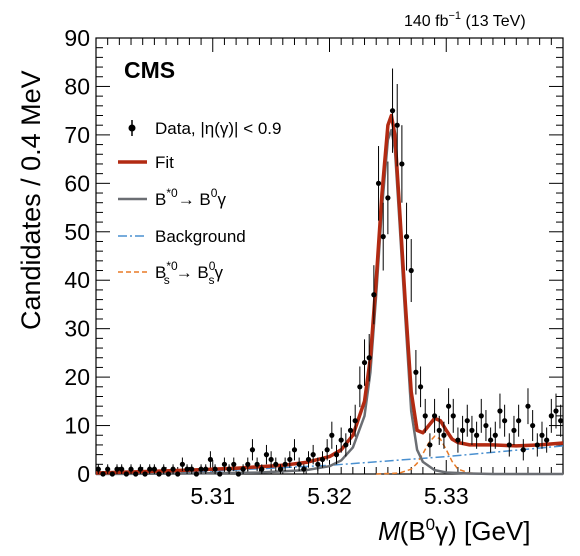 This screenshot has height=556, width=580. Describe the element at coordinates (146, 162) in the screenshot. I see `legend-entry-fit: Fit` at that location.